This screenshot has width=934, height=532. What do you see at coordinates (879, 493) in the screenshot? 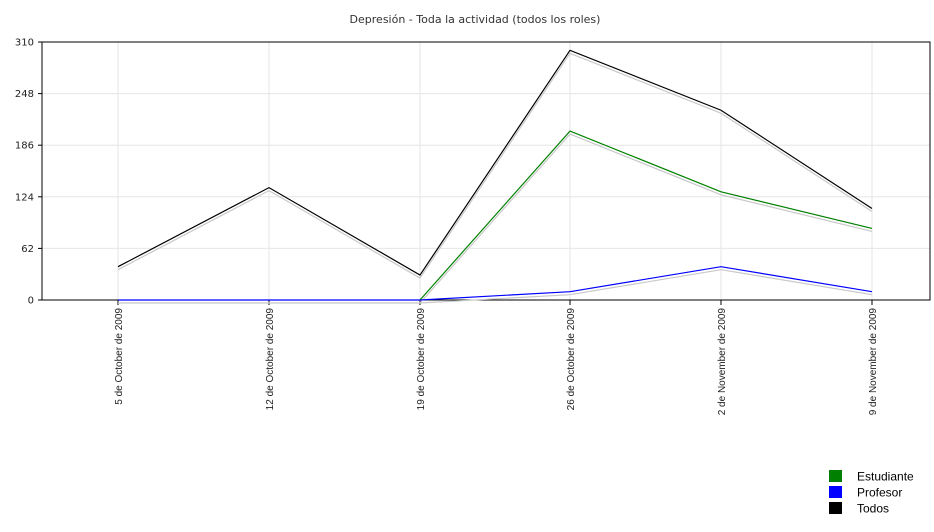
I see `legend-label: Profesor` at bounding box center [879, 493].